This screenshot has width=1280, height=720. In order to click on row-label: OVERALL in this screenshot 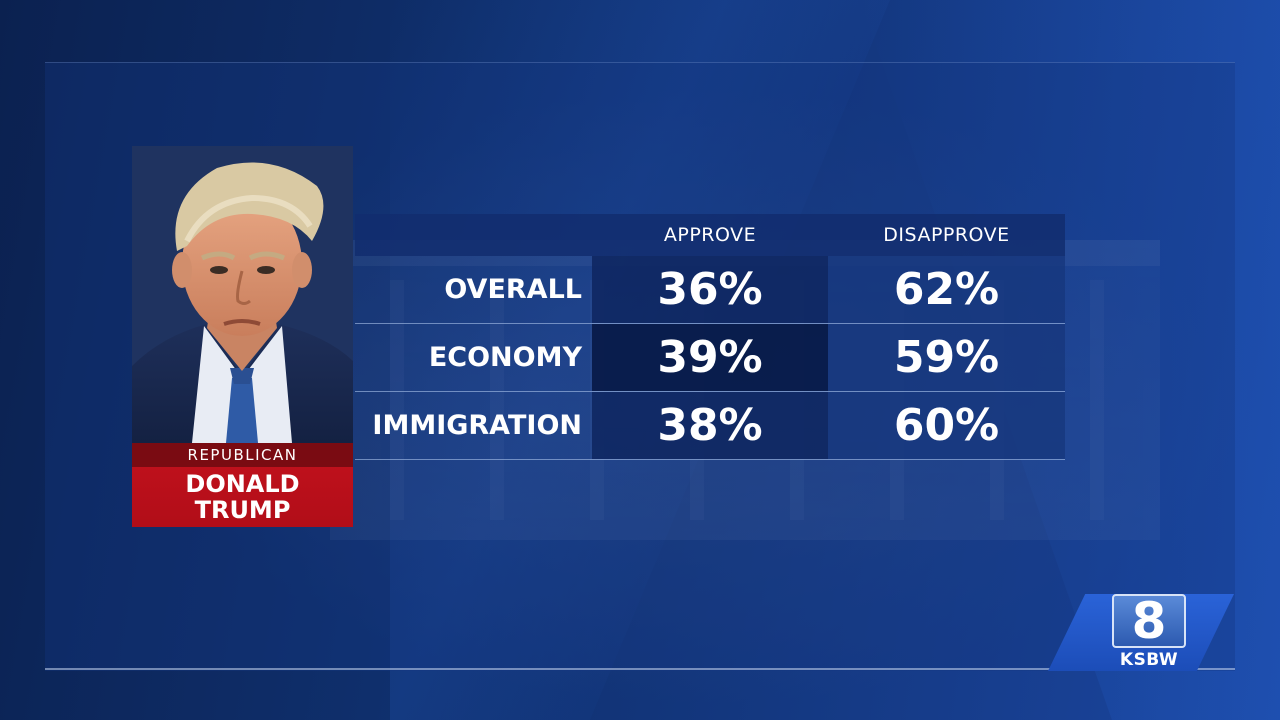, I will do `click(513, 289)`.